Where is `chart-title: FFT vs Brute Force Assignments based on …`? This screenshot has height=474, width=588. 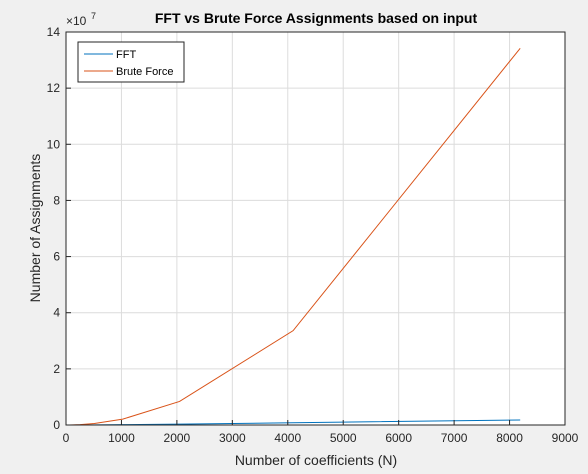 chart-title: FFT vs Brute Force Assignments based on … is located at coordinates (316, 18).